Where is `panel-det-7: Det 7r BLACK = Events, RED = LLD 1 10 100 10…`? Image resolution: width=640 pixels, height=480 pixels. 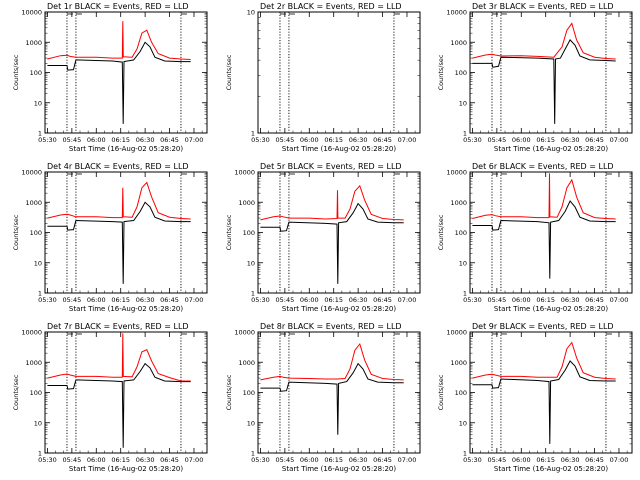 panel-det-7: Det 7r BLACK = Events, RED = LLD 1 10 100 10… is located at coordinates (110, 397).